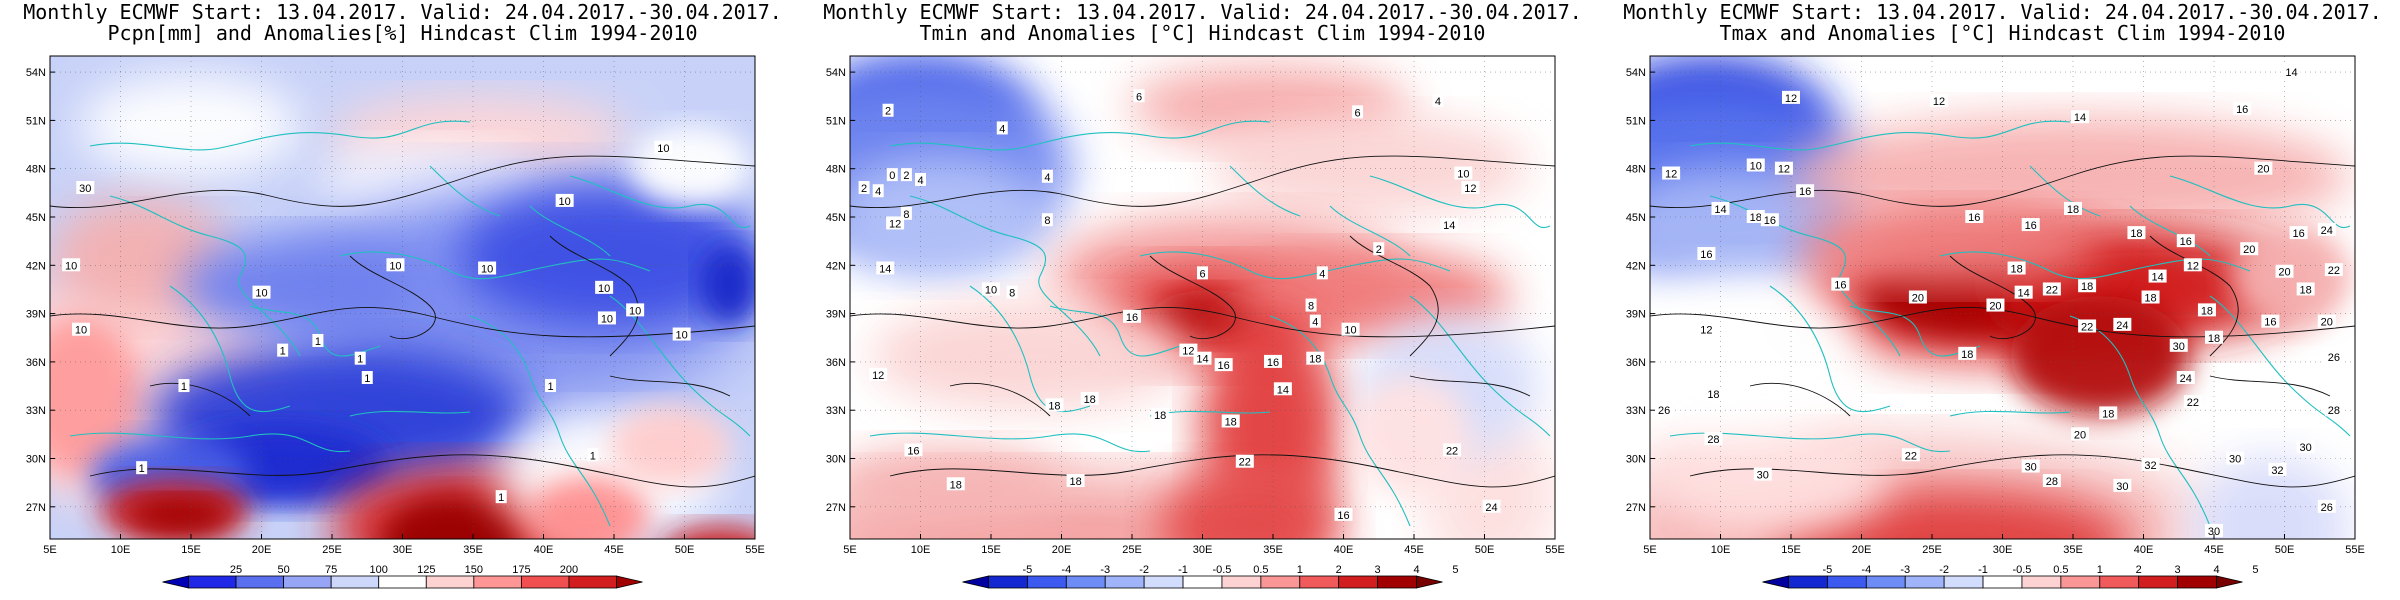  Describe the element at coordinates (2122, 326) in the screenshot. I see `contour-label: 24` at that location.